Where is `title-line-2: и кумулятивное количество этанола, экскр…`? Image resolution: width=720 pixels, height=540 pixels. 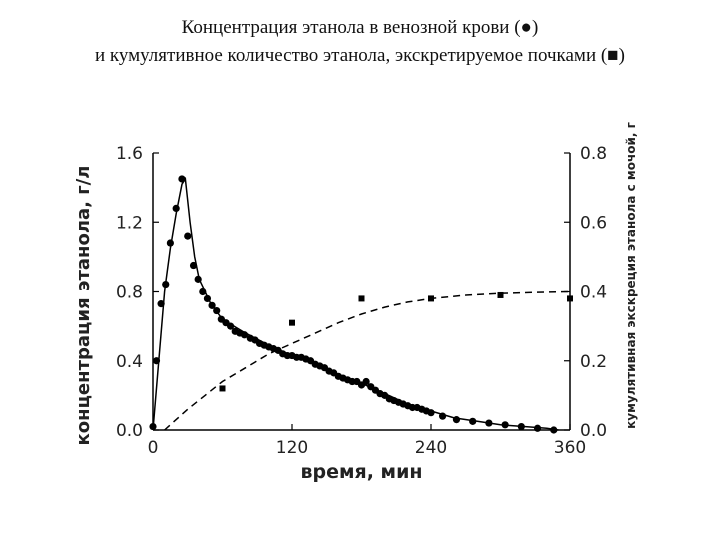
title-line-2: и кумулятивное количество этанола, экскр… is located at coordinates (359, 55).